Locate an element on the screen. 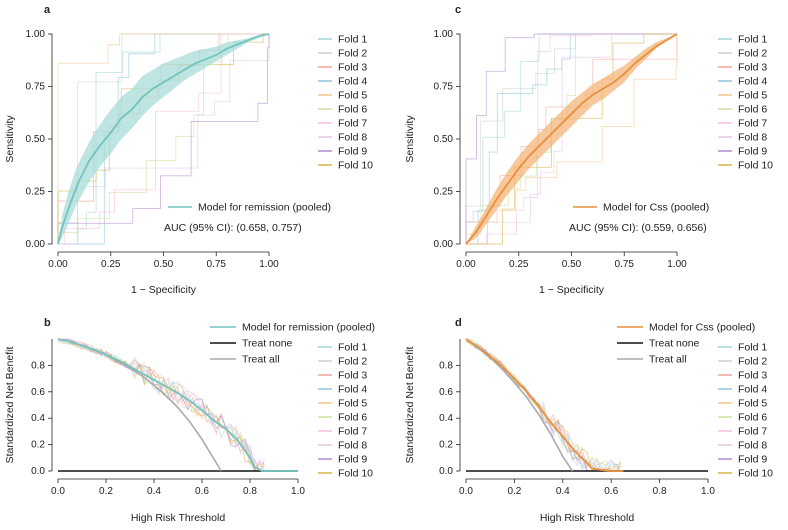  x-tick-label: 1.00 is located at coordinates (677, 264).